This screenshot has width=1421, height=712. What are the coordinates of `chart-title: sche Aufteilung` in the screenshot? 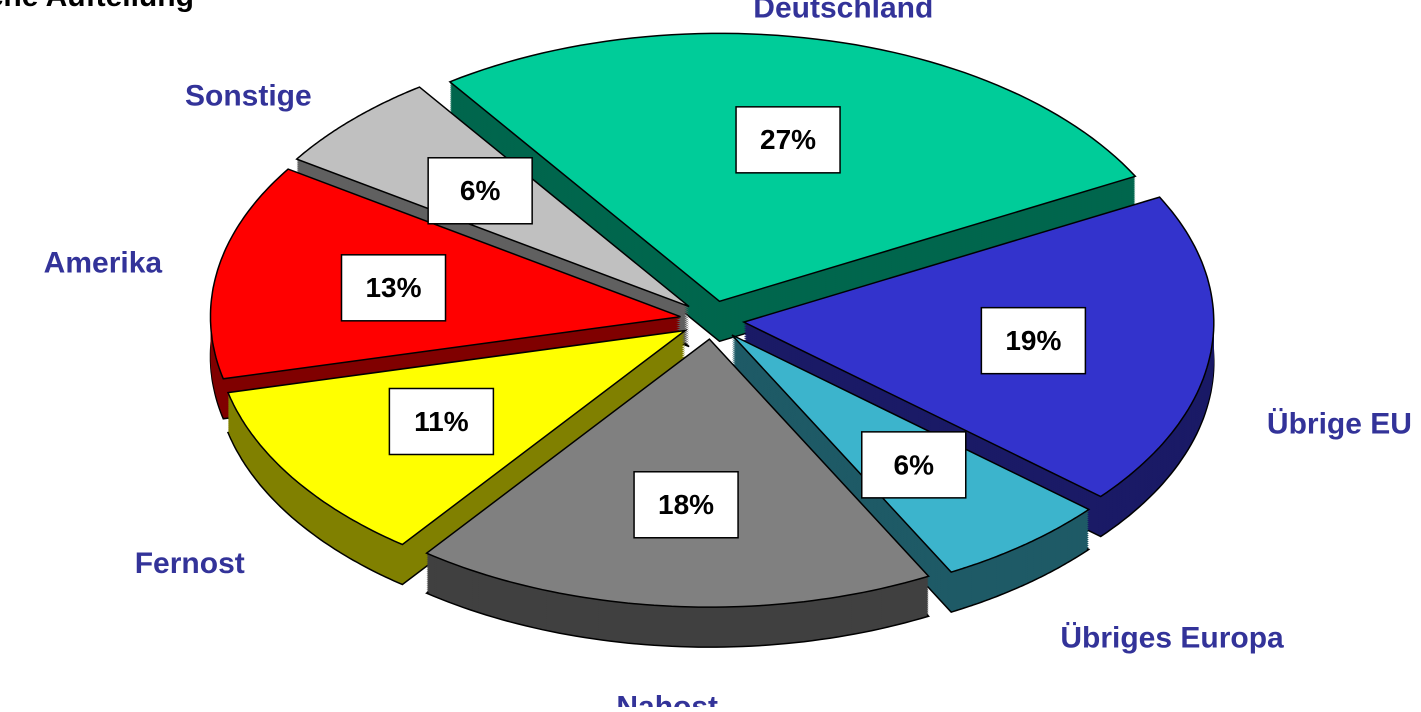 It's located at (97, 6).